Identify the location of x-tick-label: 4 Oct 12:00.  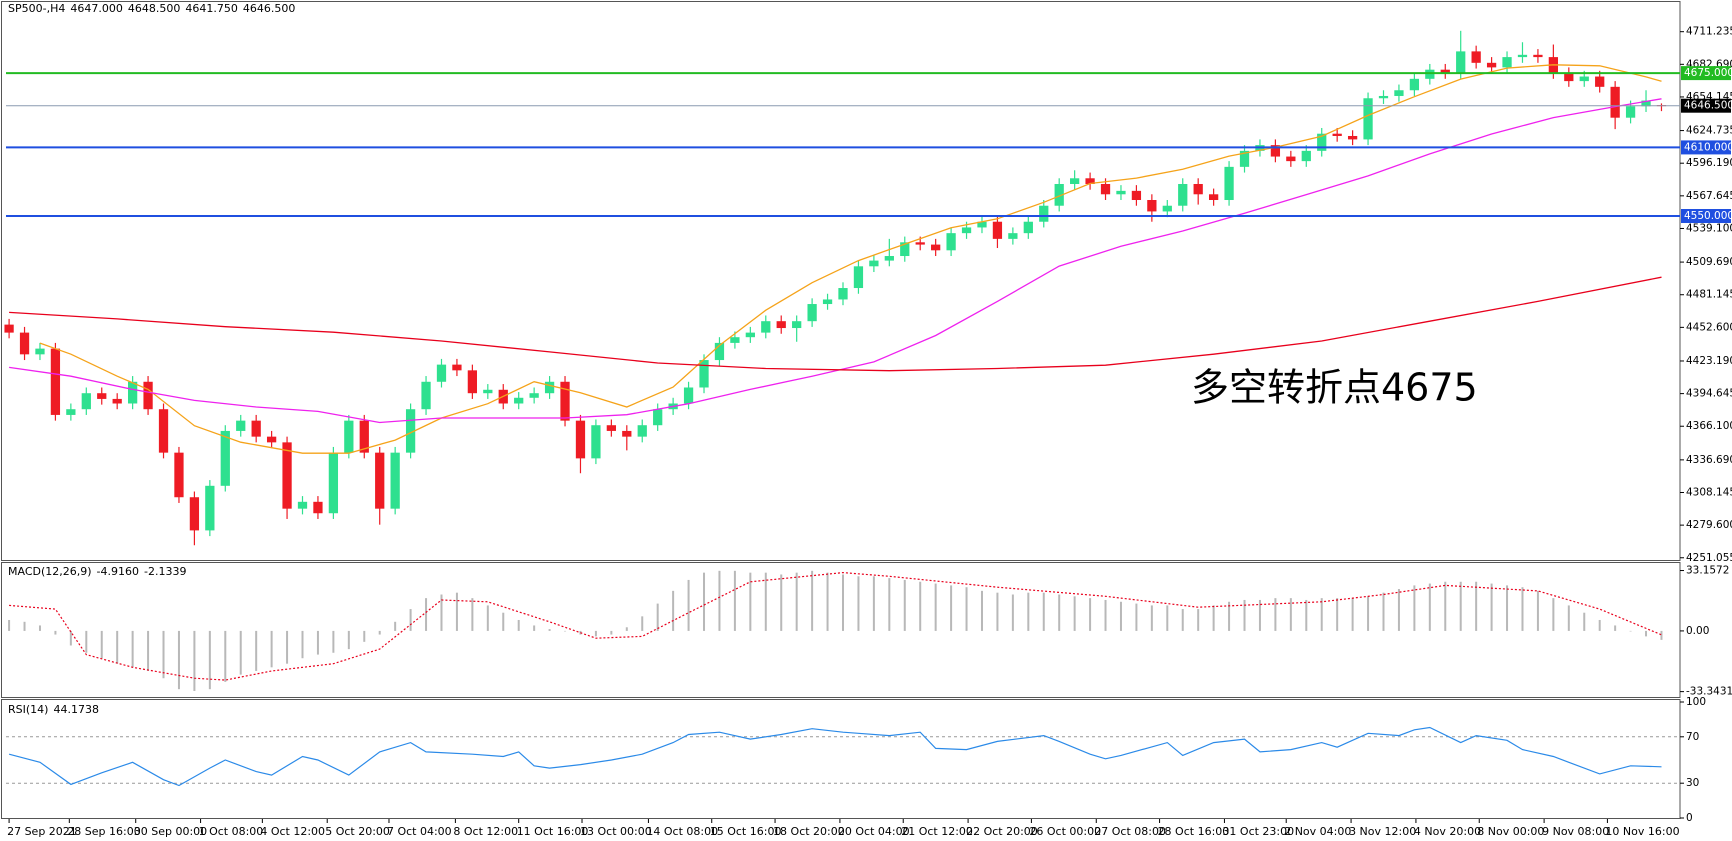
(292, 831).